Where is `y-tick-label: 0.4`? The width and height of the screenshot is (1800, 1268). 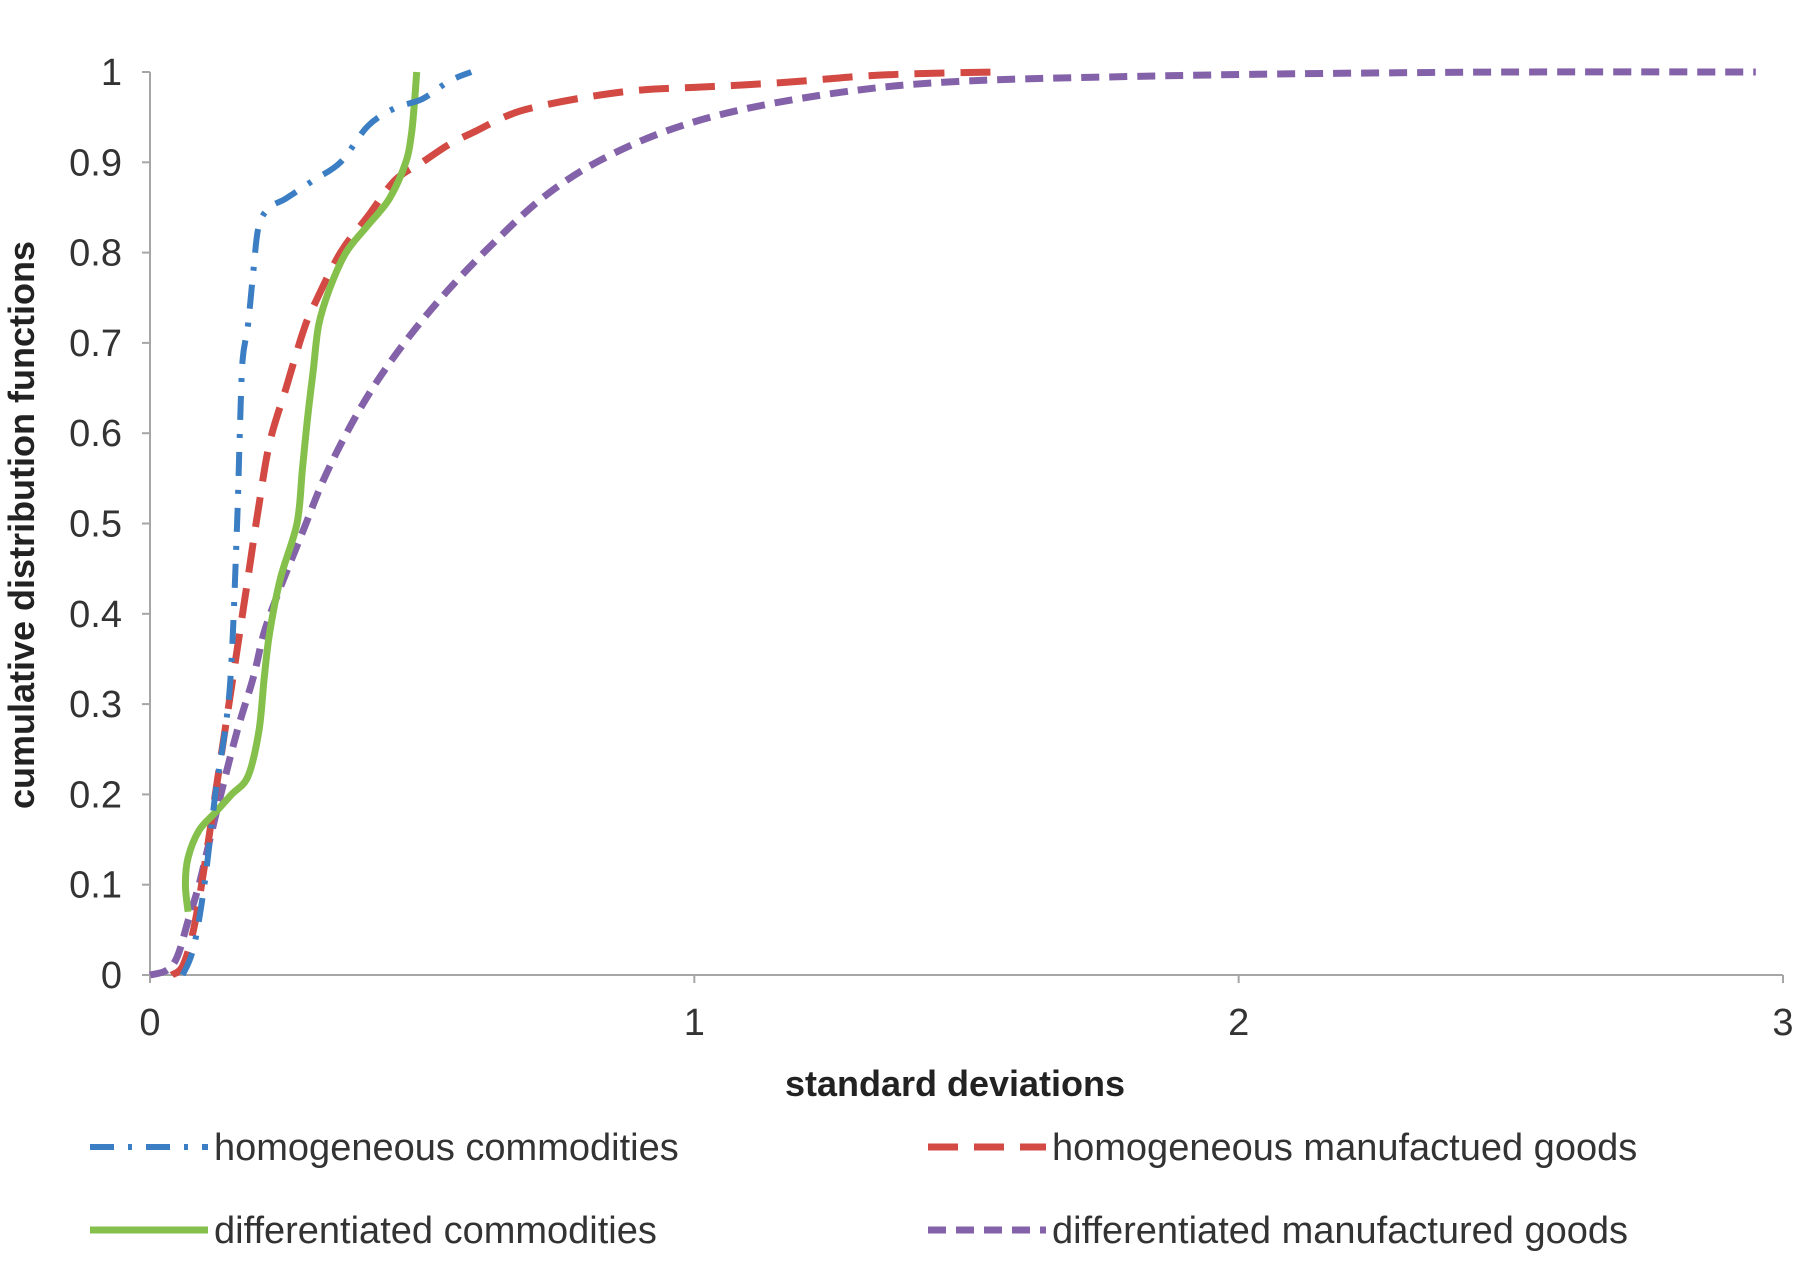 y-tick-label: 0.4 is located at coordinates (95, 615).